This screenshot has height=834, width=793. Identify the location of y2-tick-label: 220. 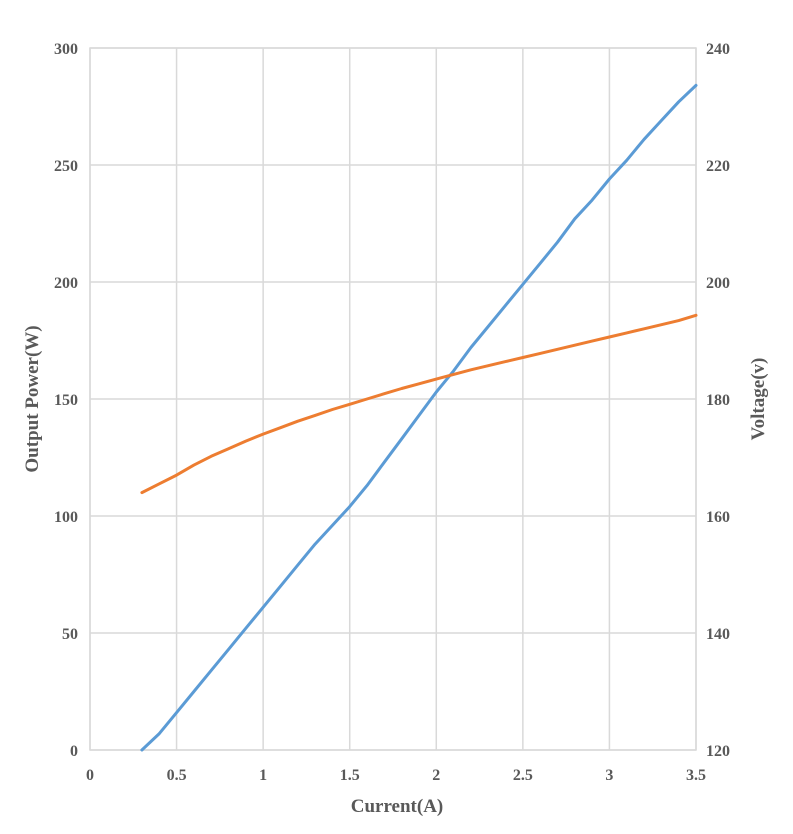
(718, 166).